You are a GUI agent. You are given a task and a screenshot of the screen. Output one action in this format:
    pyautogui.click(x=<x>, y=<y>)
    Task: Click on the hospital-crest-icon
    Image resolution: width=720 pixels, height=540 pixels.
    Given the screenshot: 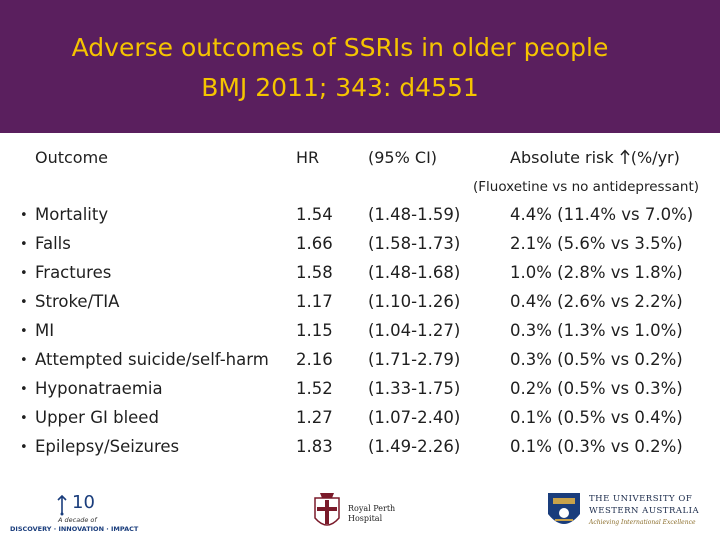 What is the action you would take?
    pyautogui.click(x=327, y=509)
    